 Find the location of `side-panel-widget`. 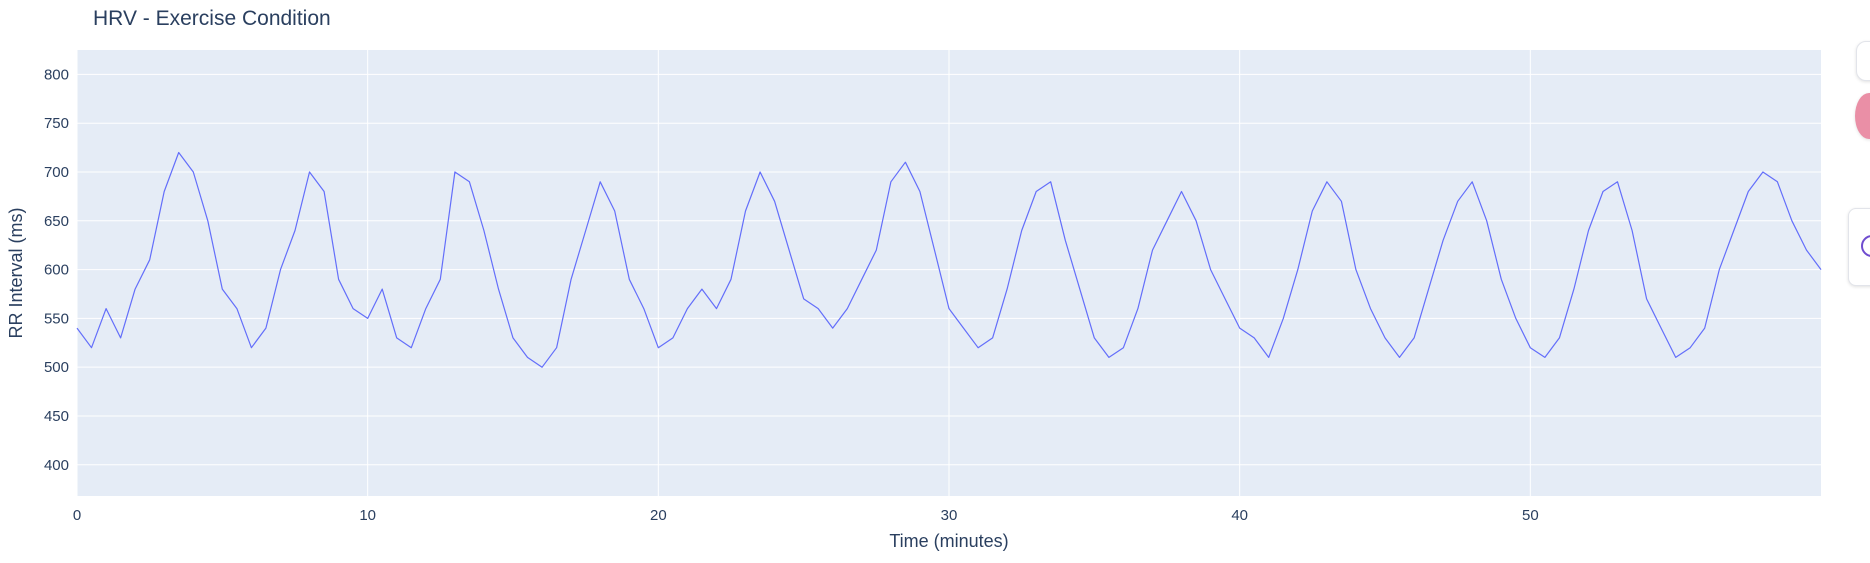

side-panel-widget is located at coordinates (1859, 247).